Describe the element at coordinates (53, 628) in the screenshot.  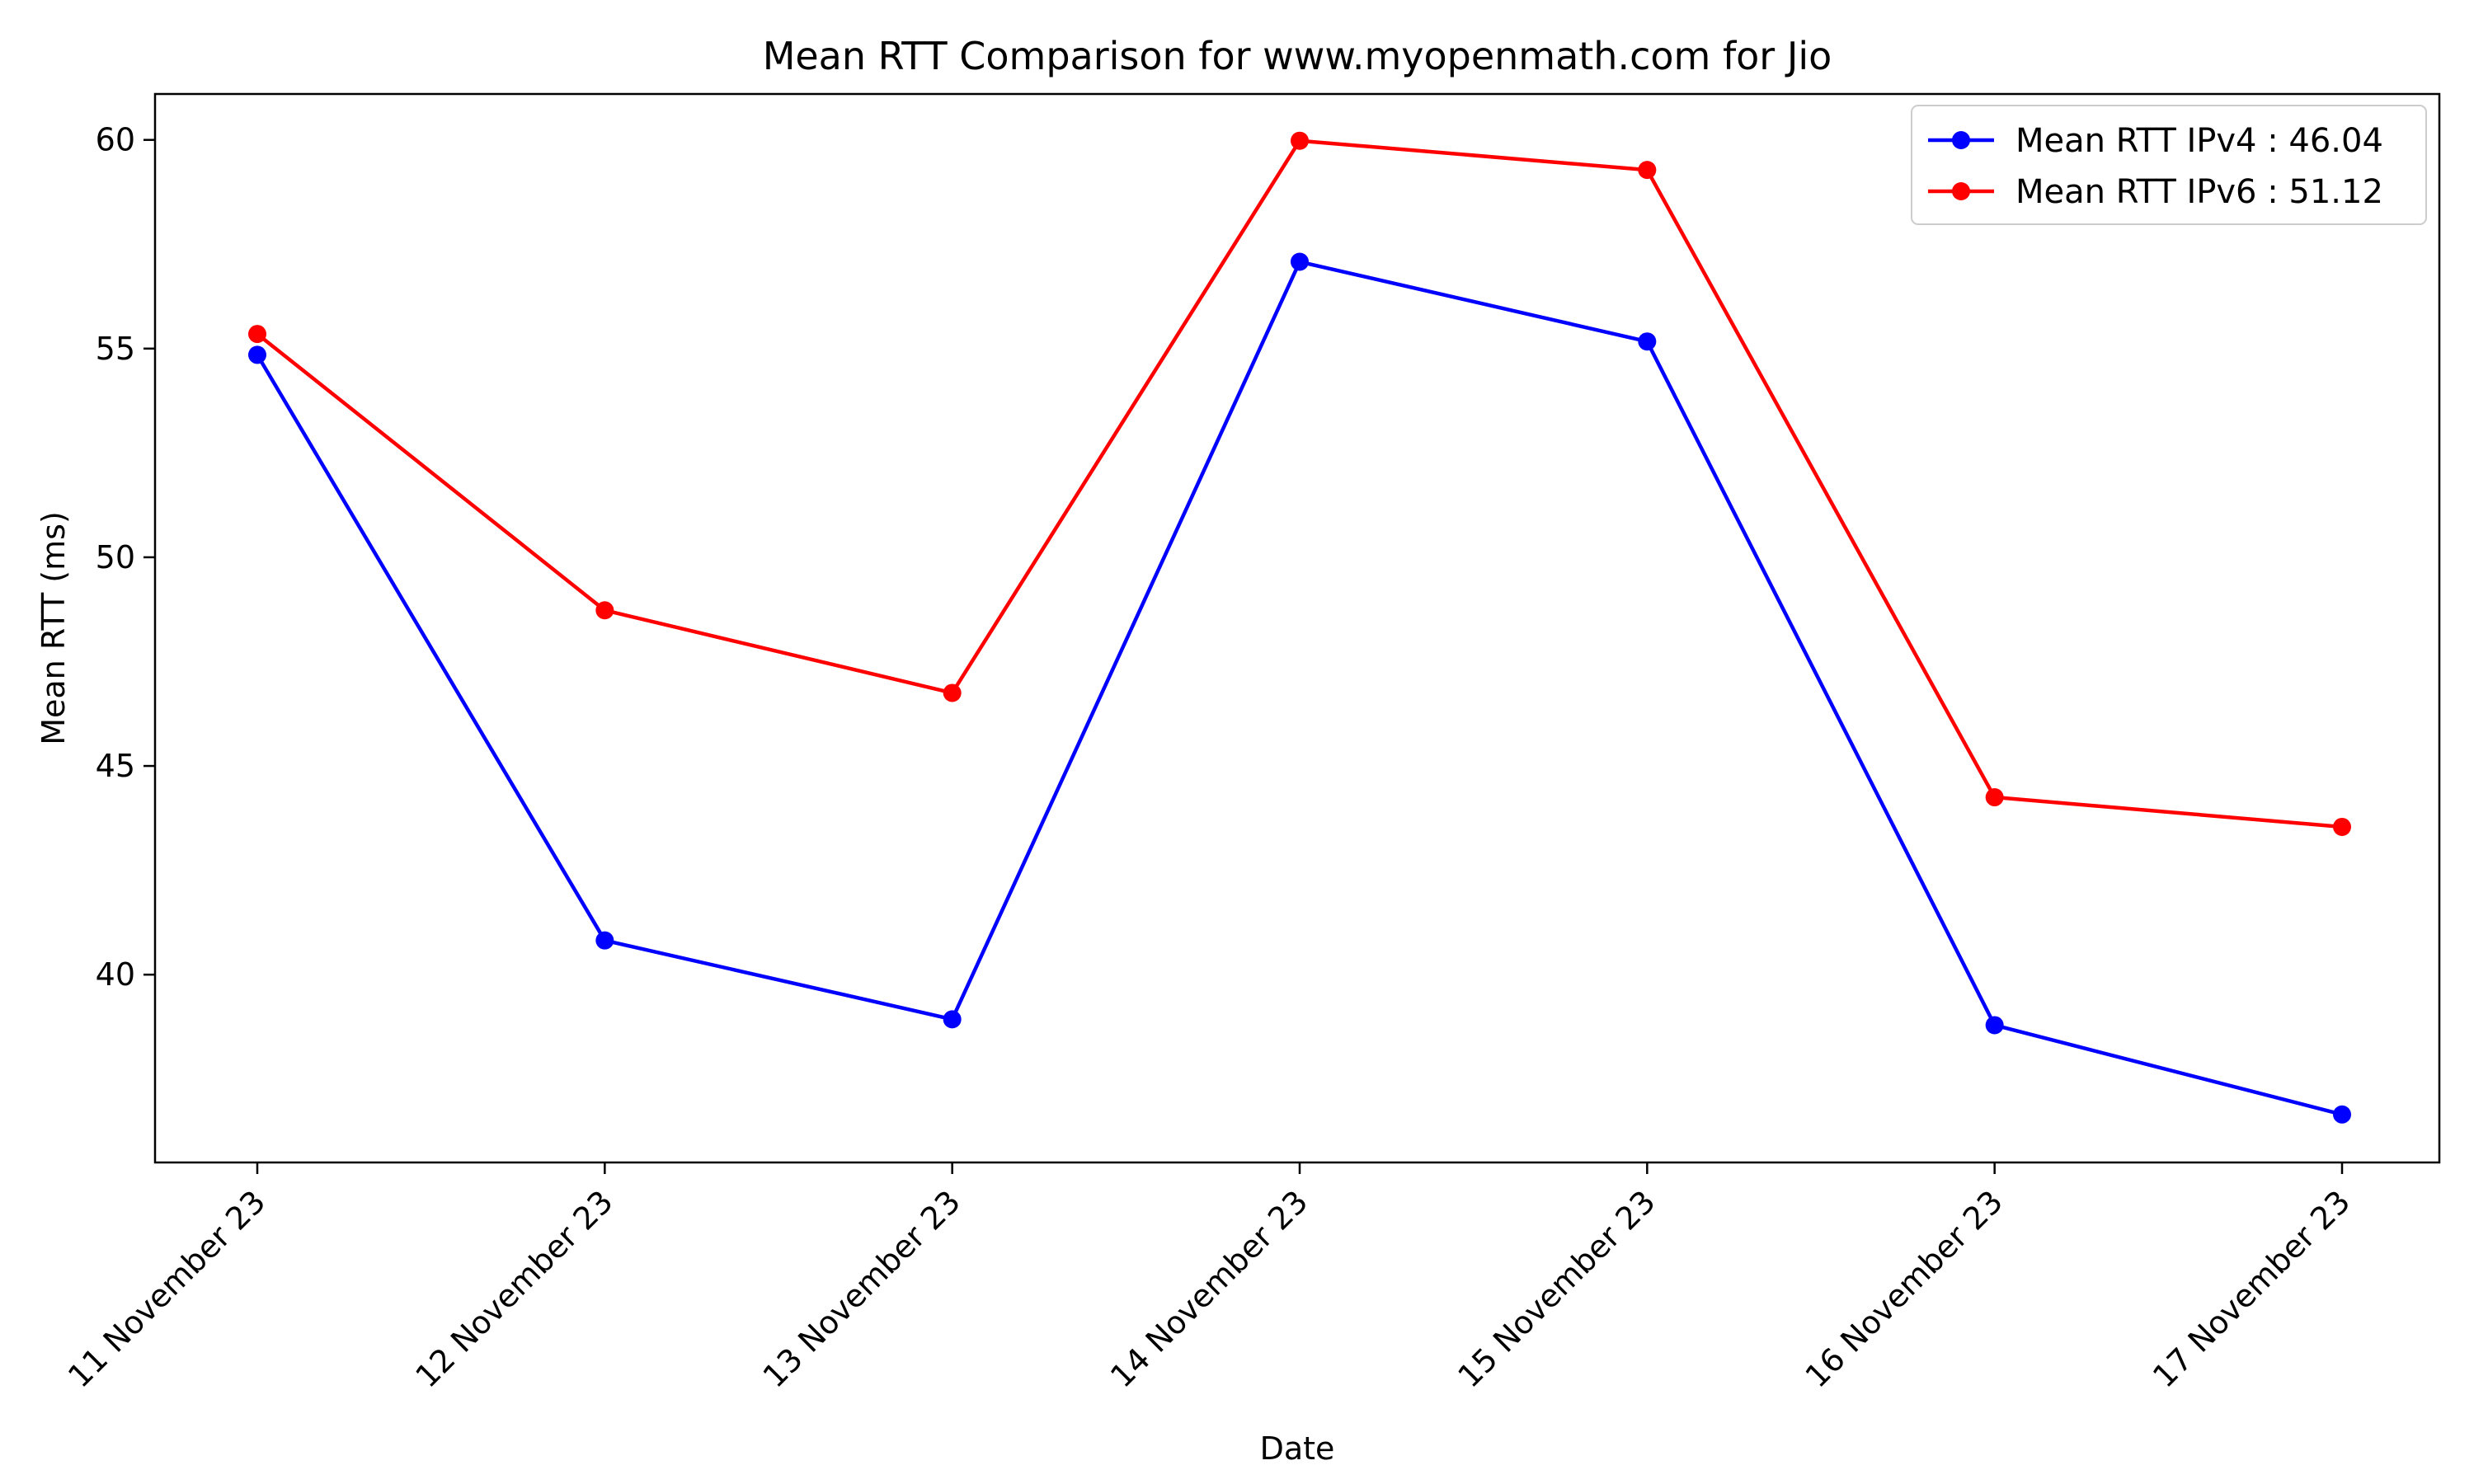
I see `y-axis-label: Mean RTT (ms)` at that location.